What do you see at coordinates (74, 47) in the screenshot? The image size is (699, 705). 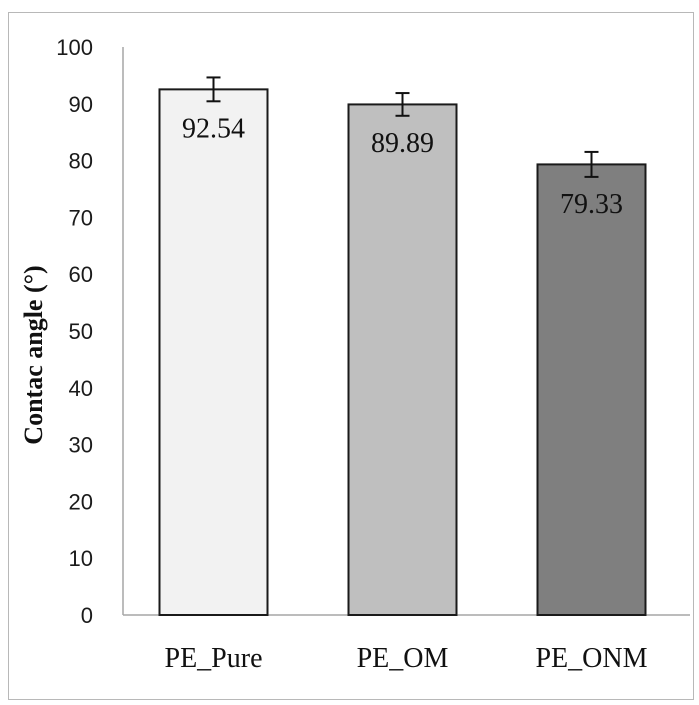 I see `y-tick-label: 100` at bounding box center [74, 47].